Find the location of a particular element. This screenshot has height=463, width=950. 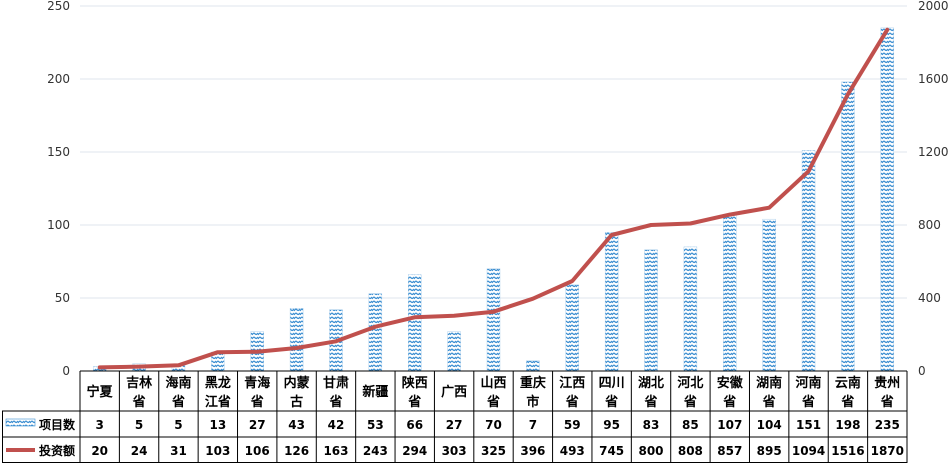

line-value-label: 106 is located at coordinates (257, 451).